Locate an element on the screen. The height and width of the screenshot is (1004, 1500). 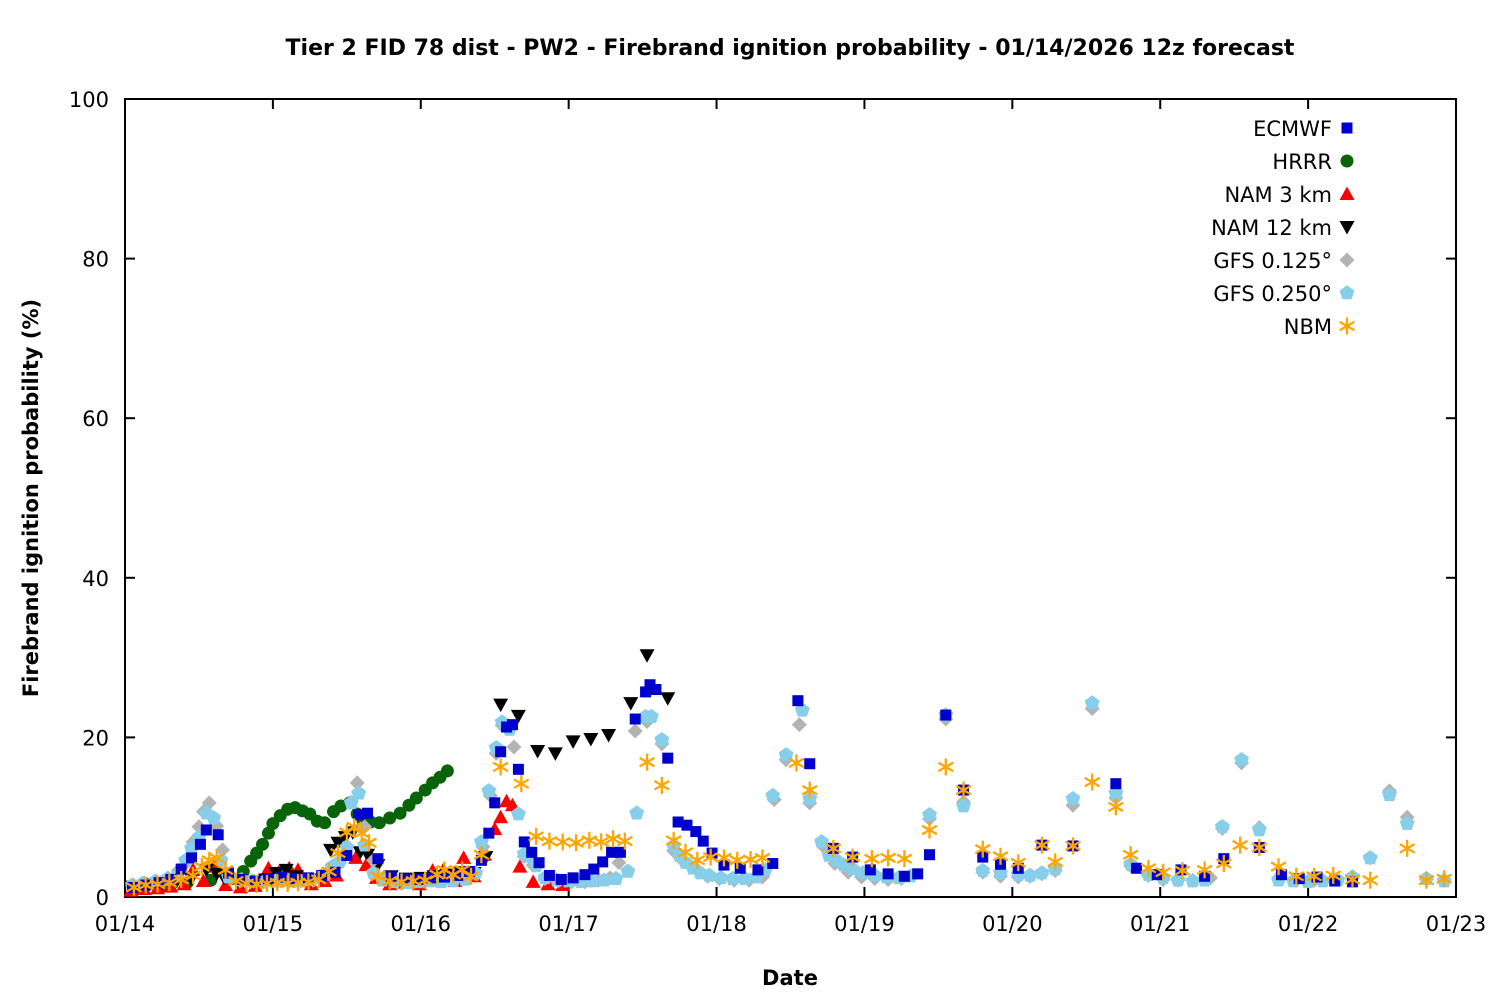
legend-entry-nam-3-km: NAM 3 km is located at coordinates (1289, 195).